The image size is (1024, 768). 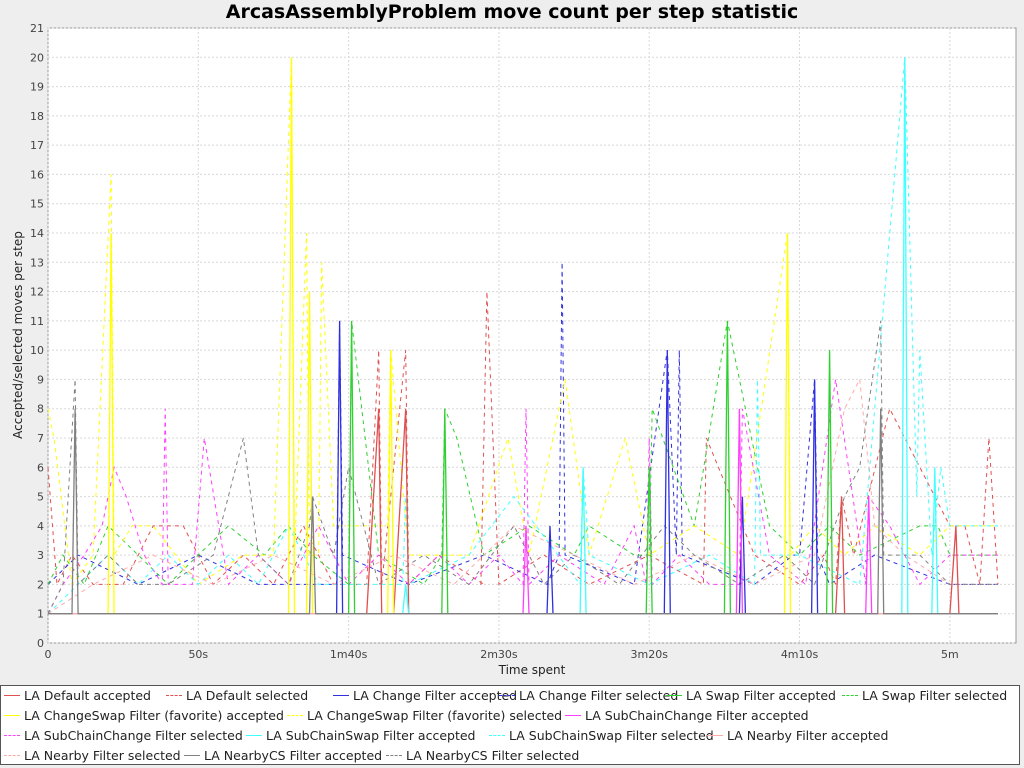 I want to click on y-tick-label: 6, so click(x=40, y=467).